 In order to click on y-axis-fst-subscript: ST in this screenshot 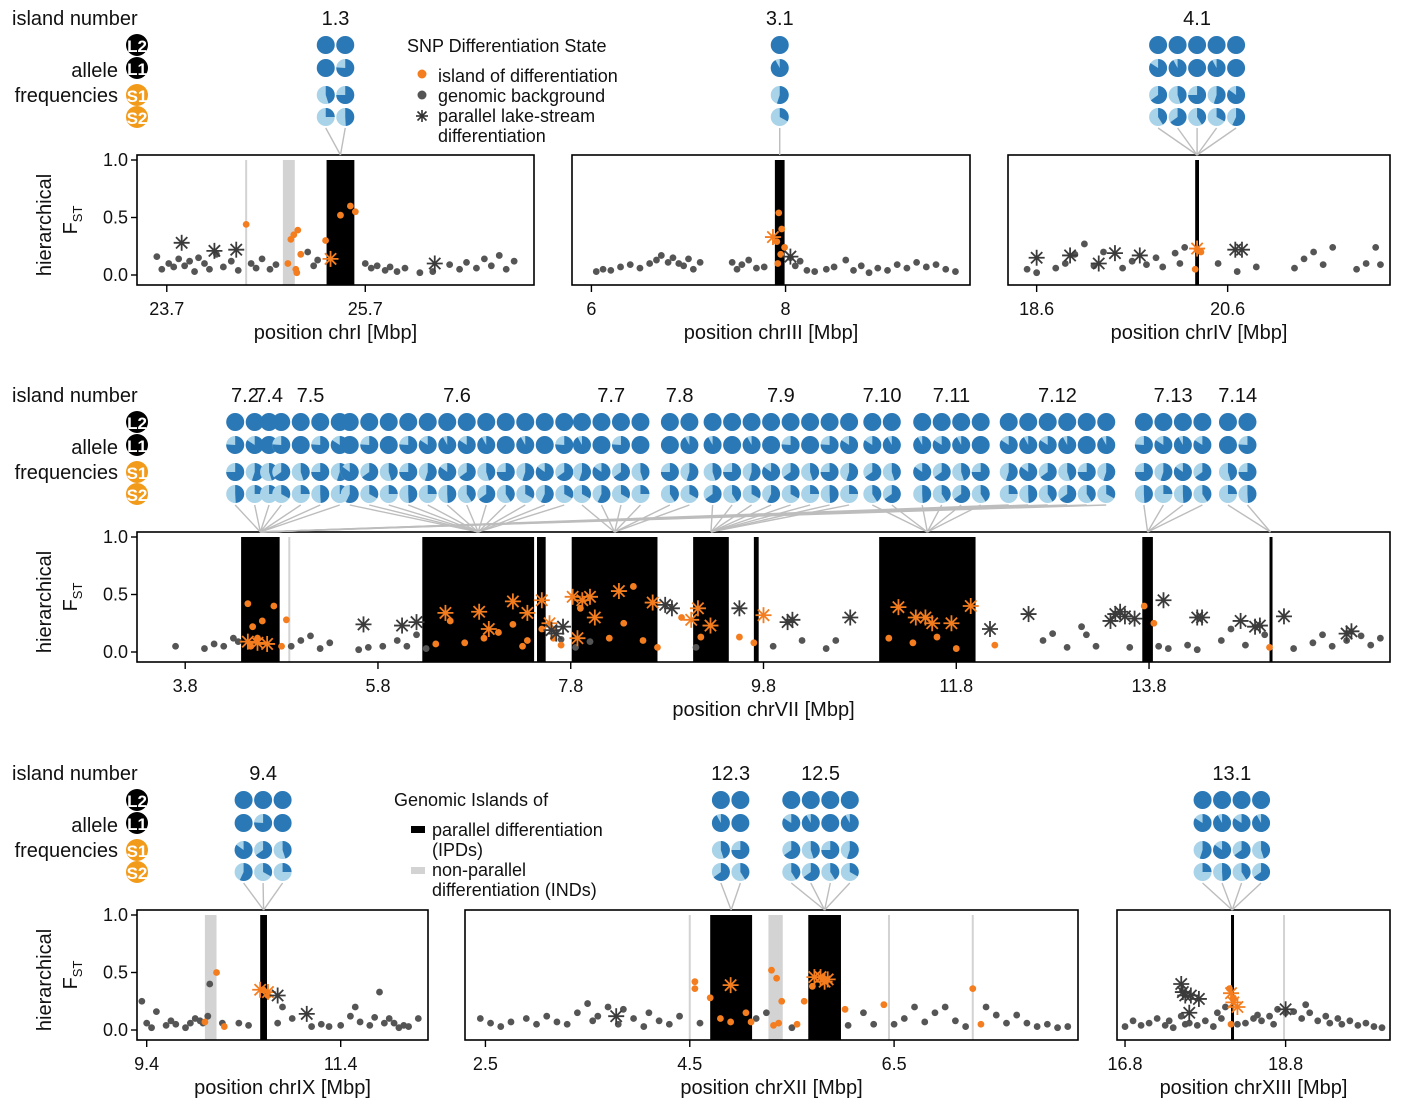, I will do `click(77, 591)`.